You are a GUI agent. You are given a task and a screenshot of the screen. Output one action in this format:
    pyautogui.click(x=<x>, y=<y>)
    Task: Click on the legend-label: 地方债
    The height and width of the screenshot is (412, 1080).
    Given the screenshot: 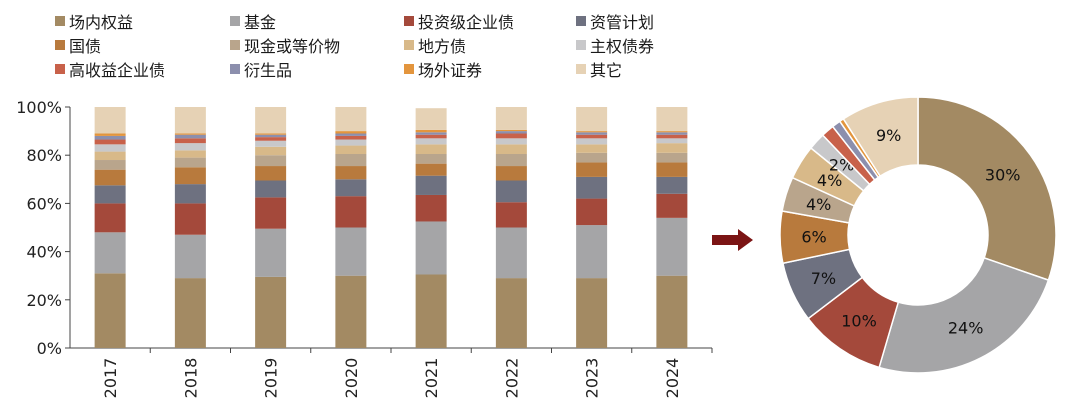 What is the action you would take?
    pyautogui.click(x=442, y=46)
    